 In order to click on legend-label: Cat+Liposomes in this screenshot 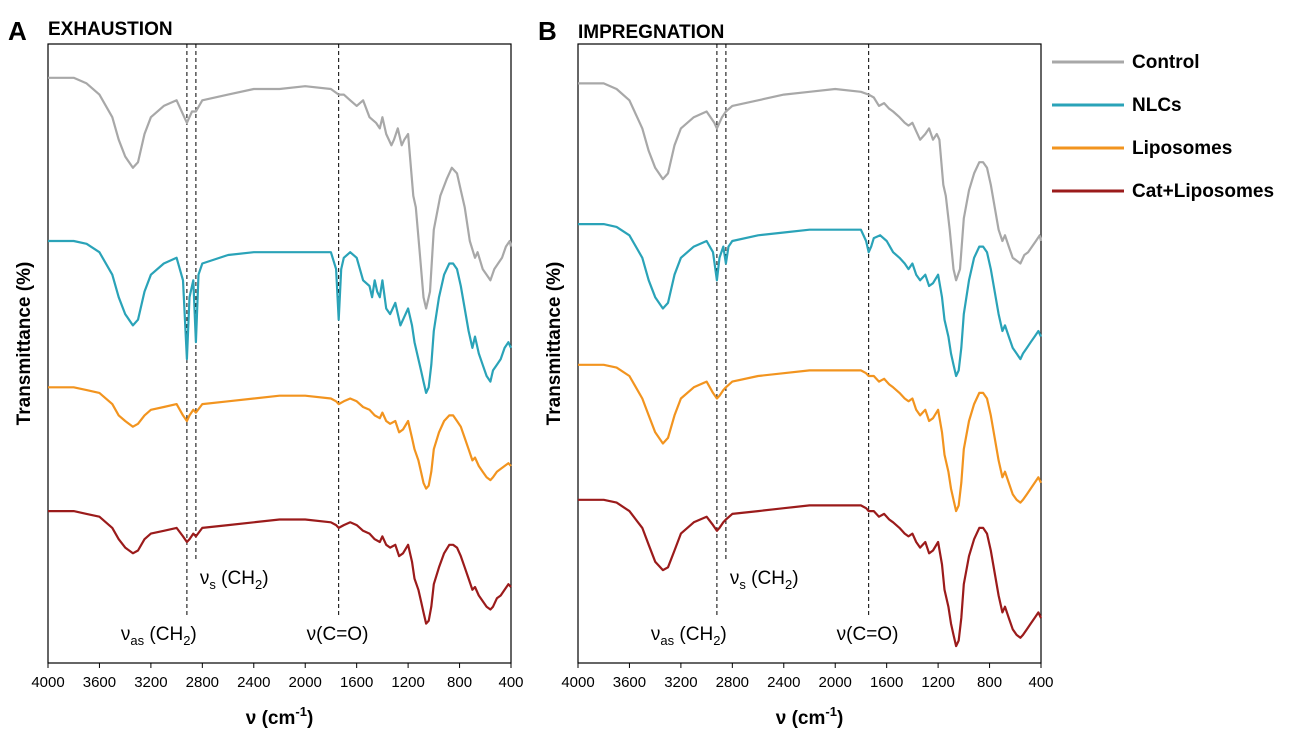, I will do `click(1203, 191)`.